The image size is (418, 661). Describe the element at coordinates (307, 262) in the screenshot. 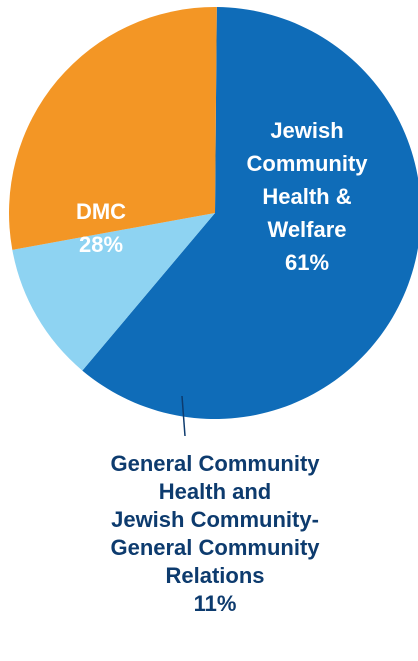

I see `slice-value-0: 61%` at that location.